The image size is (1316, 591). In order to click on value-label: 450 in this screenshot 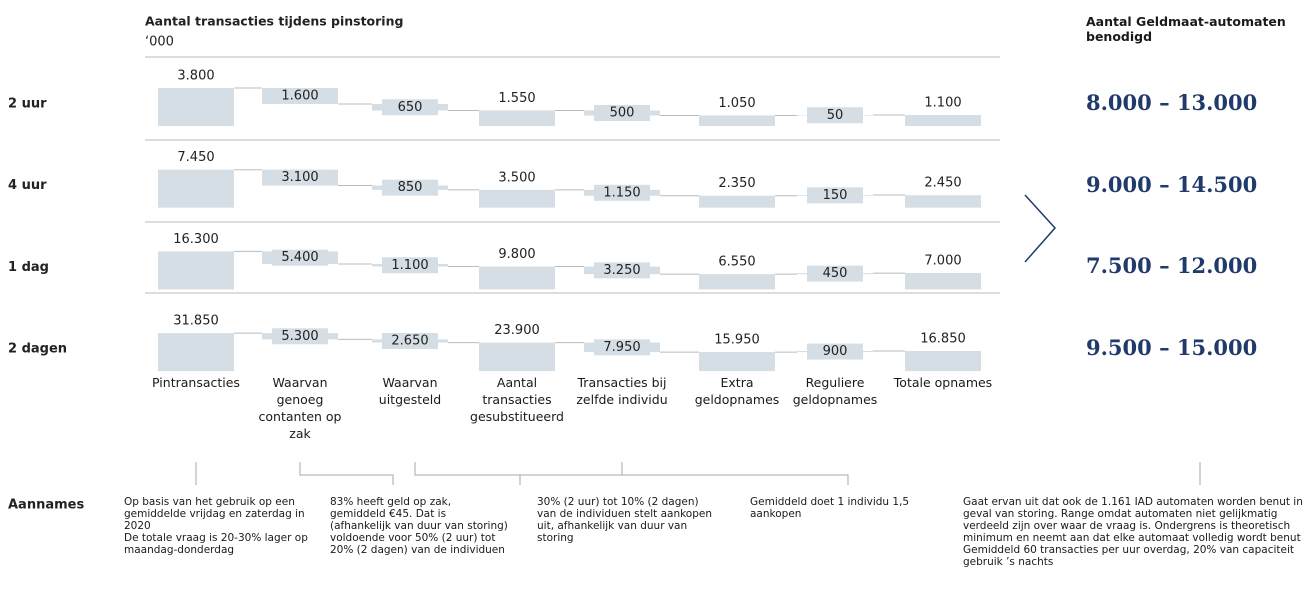, I will do `click(835, 273)`.